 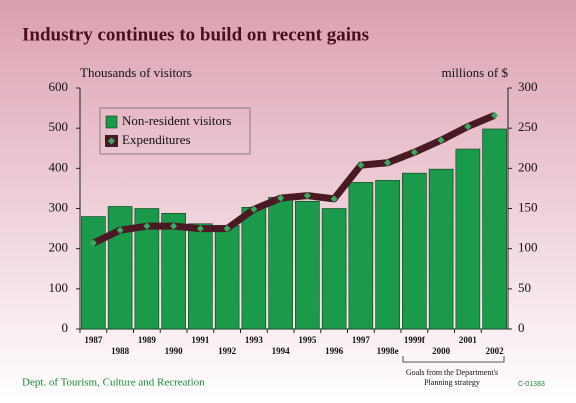 I want to click on x-tick-label: 1990, so click(x=174, y=351).